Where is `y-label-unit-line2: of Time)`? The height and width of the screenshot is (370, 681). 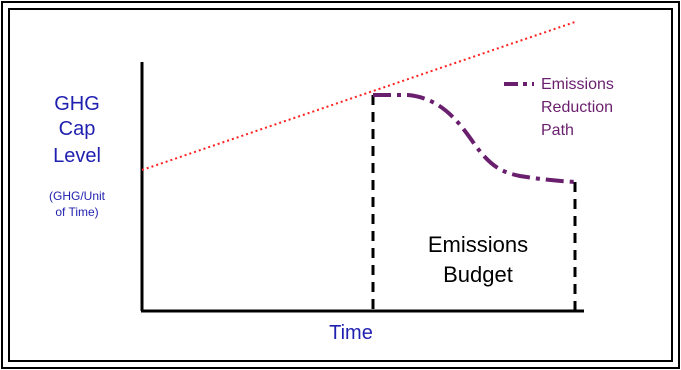 y-label-unit-line2: of Time) is located at coordinates (76, 212).